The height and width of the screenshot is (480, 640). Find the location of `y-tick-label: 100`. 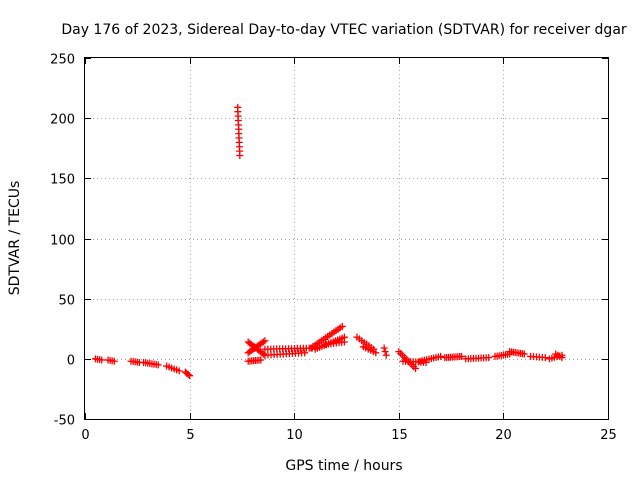

y-tick-label: 100 is located at coordinates (62, 241).